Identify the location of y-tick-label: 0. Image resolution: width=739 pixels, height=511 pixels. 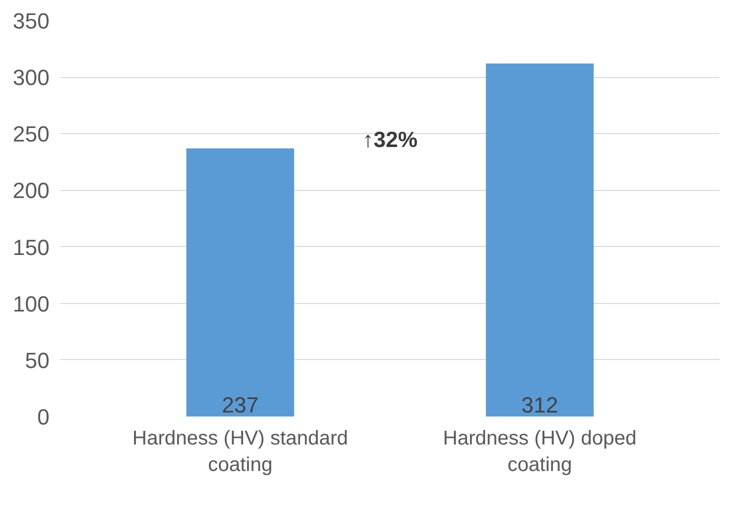
(43, 417).